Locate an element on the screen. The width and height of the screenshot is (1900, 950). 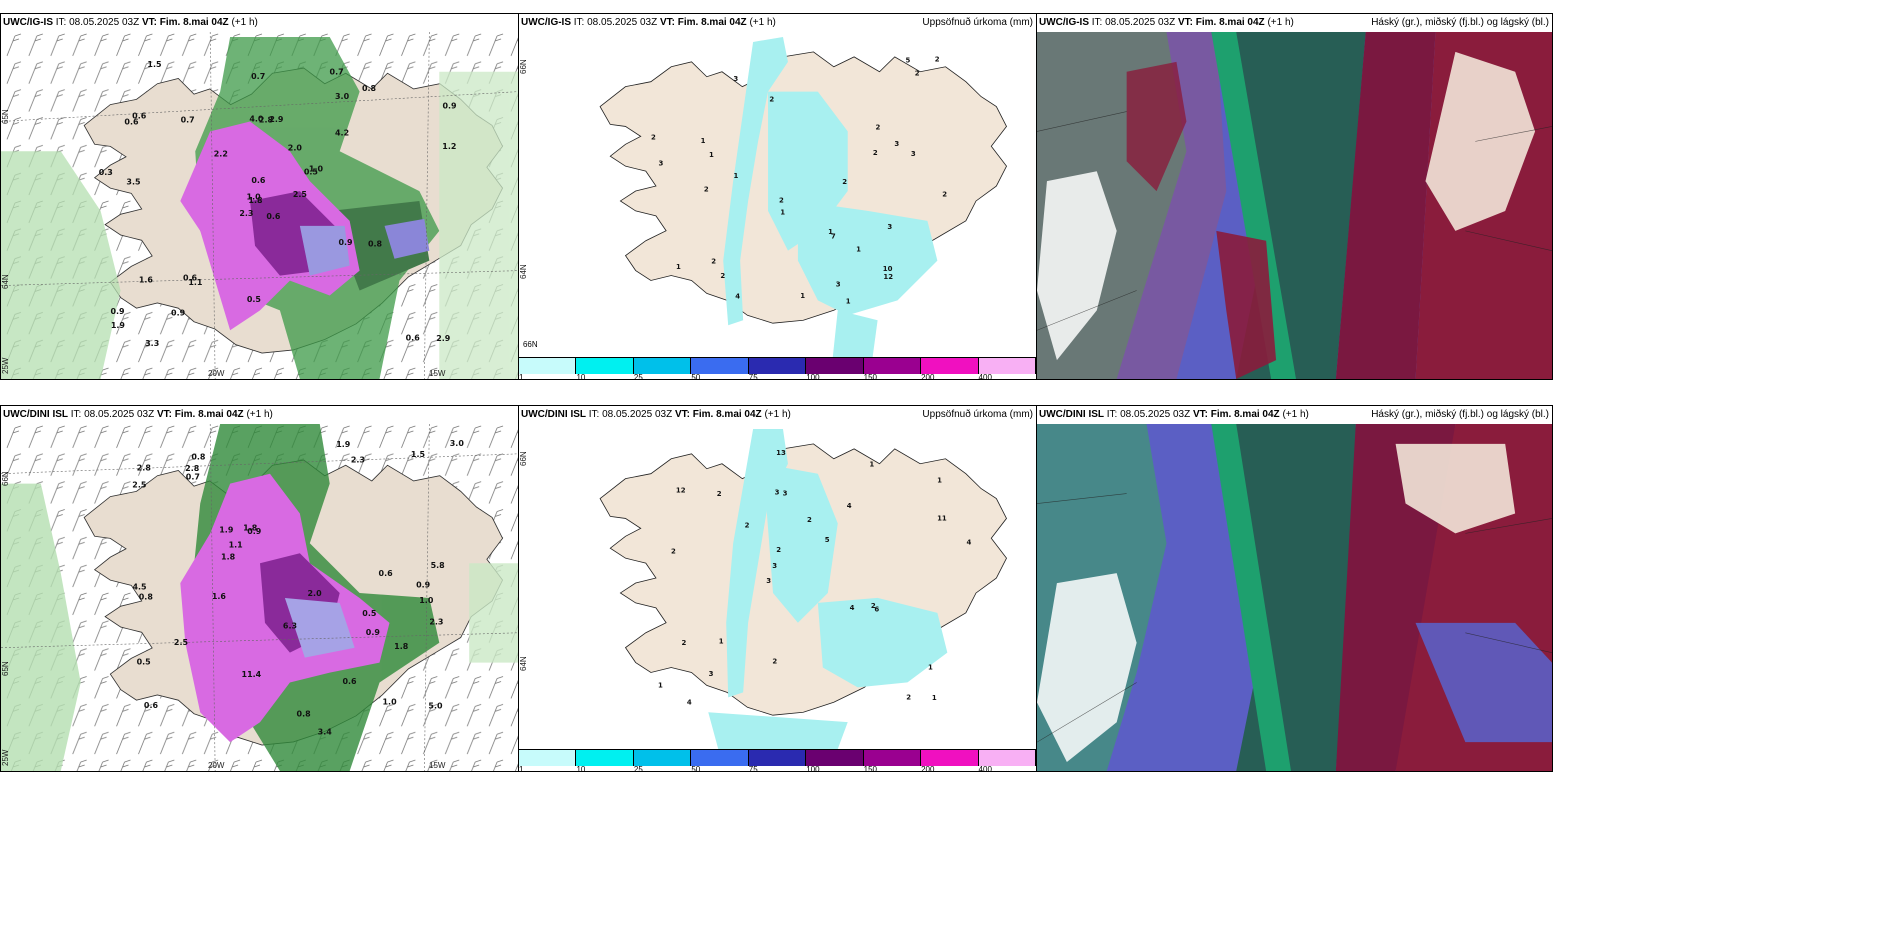
precip-value-label: 2.9 is located at coordinates (443, 338).